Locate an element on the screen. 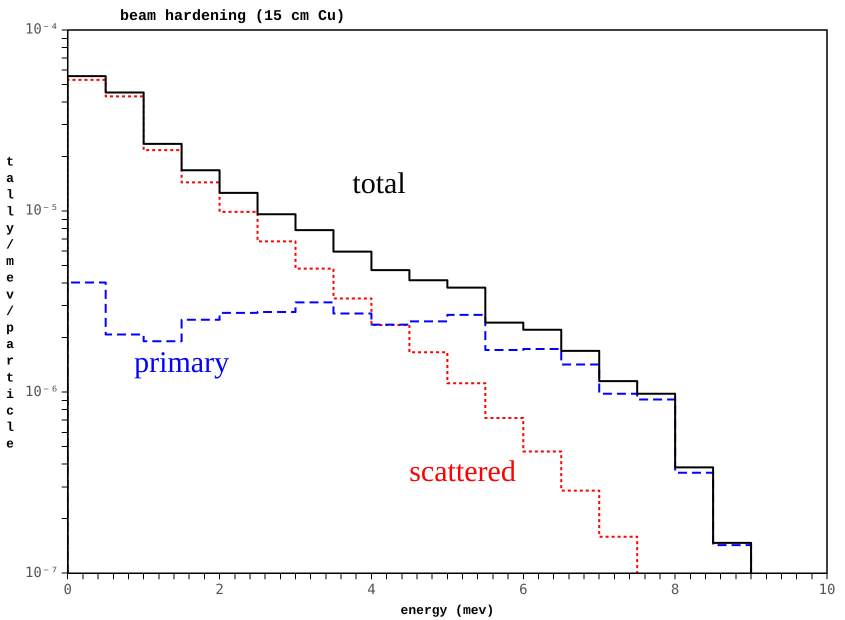 The height and width of the screenshot is (620, 845). y-tick-label: 10⁻⁶ is located at coordinates (41, 392).